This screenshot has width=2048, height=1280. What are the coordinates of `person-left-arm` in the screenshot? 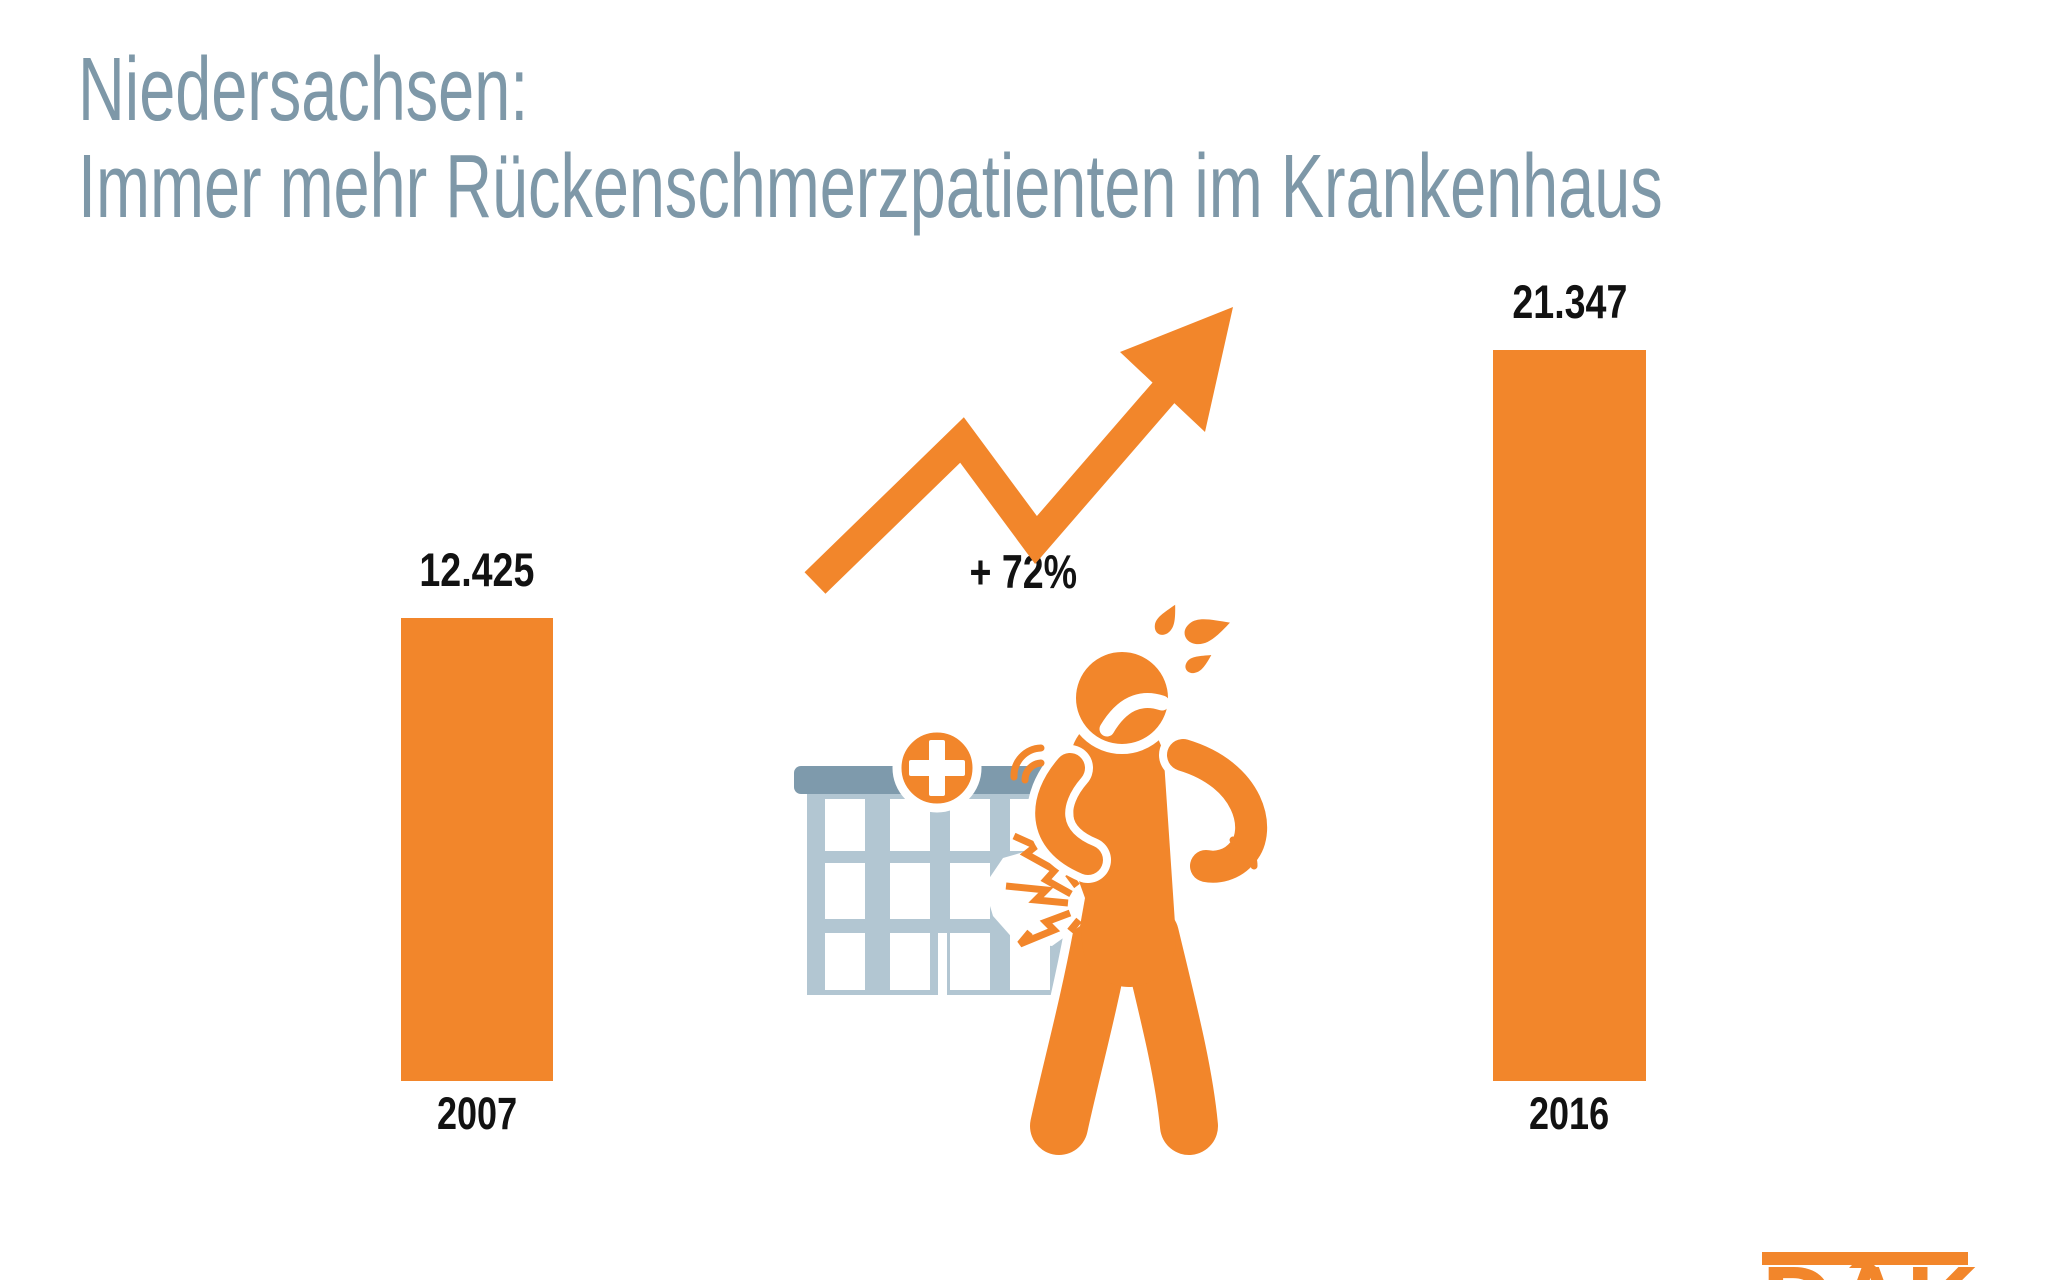 It's located at (1069, 814).